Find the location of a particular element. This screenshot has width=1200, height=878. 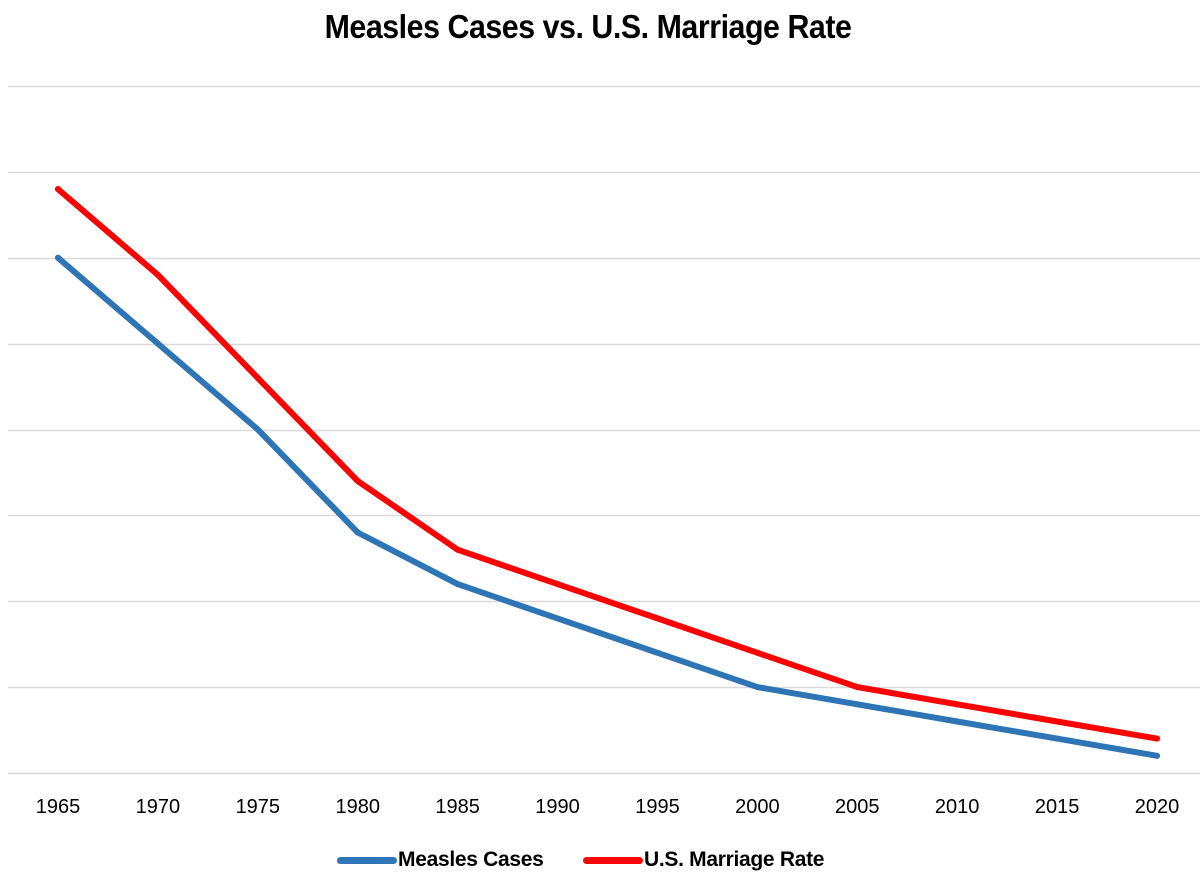

x-tick-label: 2000 is located at coordinates (757, 807).